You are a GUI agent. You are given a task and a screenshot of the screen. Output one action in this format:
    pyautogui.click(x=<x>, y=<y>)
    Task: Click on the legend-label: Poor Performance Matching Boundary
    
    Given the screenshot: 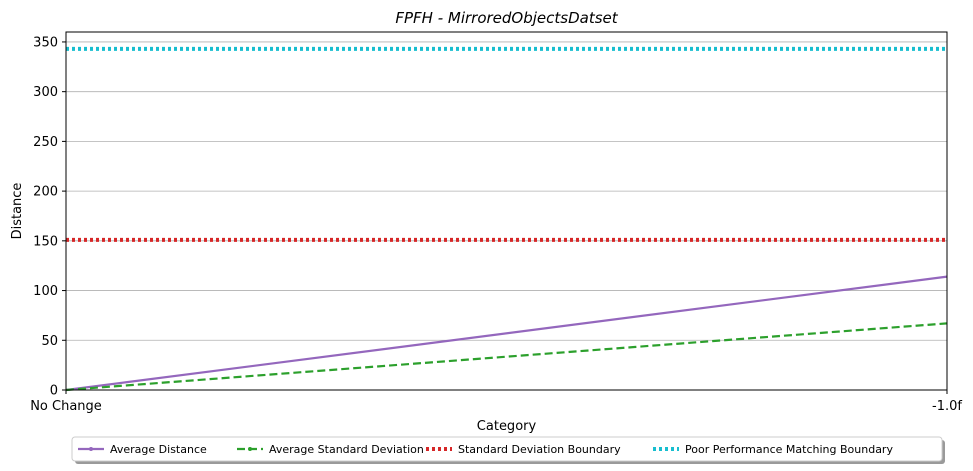 What is the action you would take?
    pyautogui.click(x=789, y=449)
    